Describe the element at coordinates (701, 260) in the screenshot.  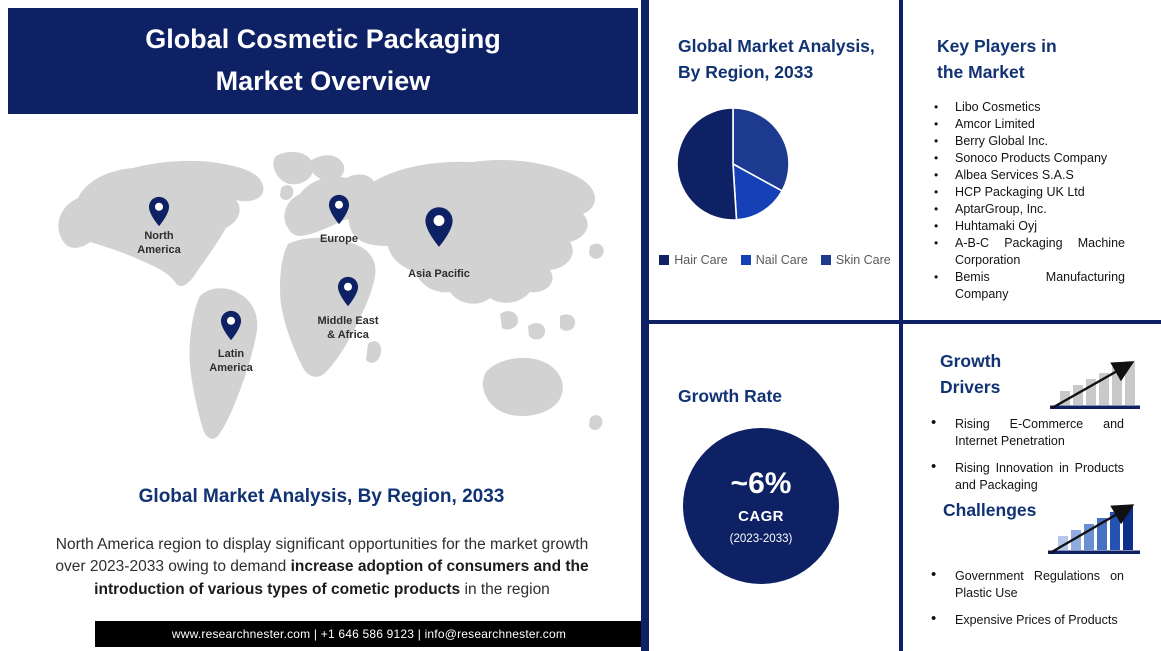
I see `legend-label-hair-care: Hair Care` at that location.